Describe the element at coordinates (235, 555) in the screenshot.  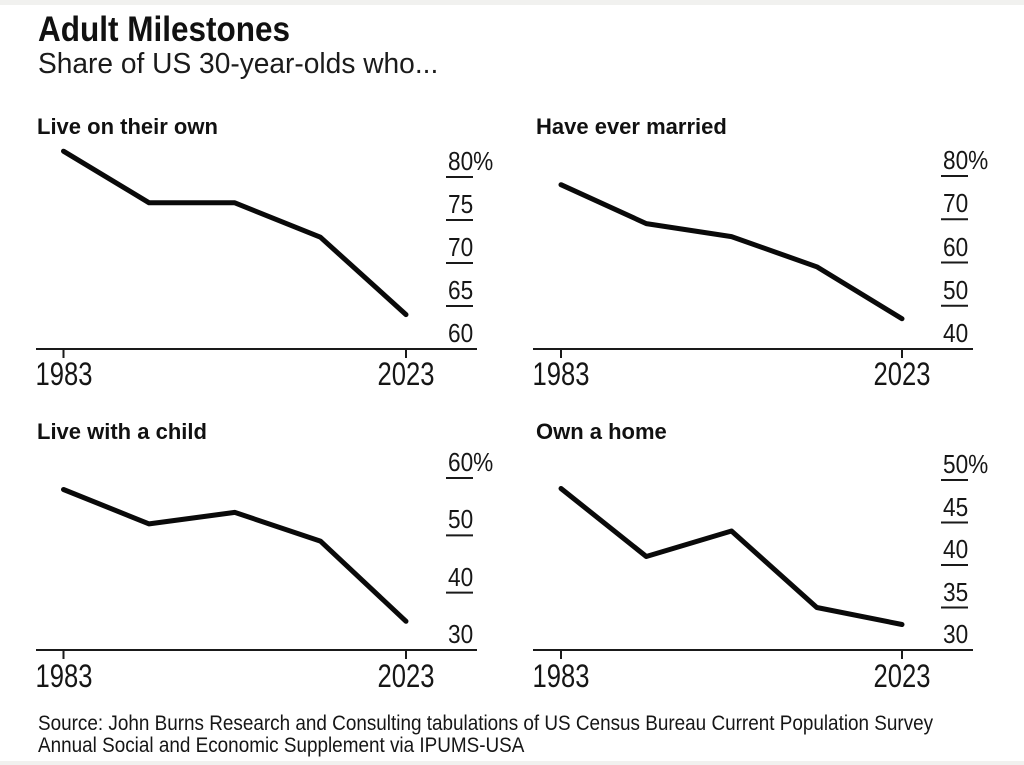
I see `data-line-live-with-a-child` at that location.